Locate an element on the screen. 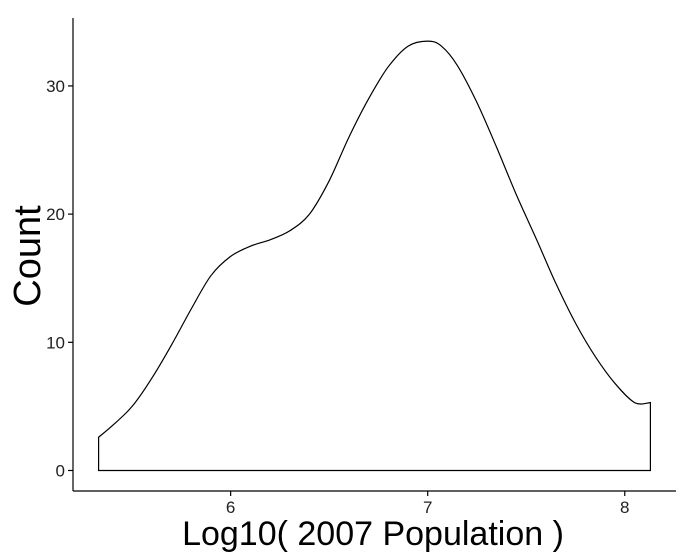 The height and width of the screenshot is (558, 695). y-tick-label: 20 is located at coordinates (55, 214).